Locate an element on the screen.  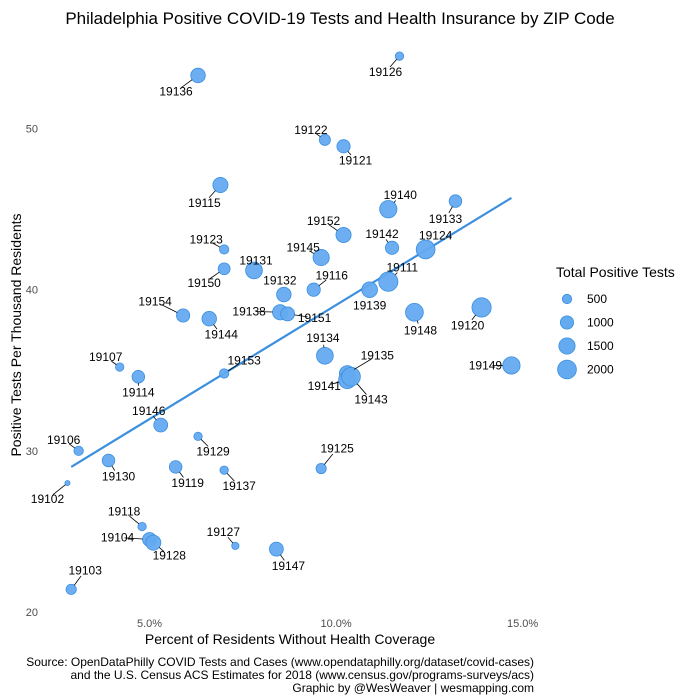
legend-label: 1000 is located at coordinates (600, 323).